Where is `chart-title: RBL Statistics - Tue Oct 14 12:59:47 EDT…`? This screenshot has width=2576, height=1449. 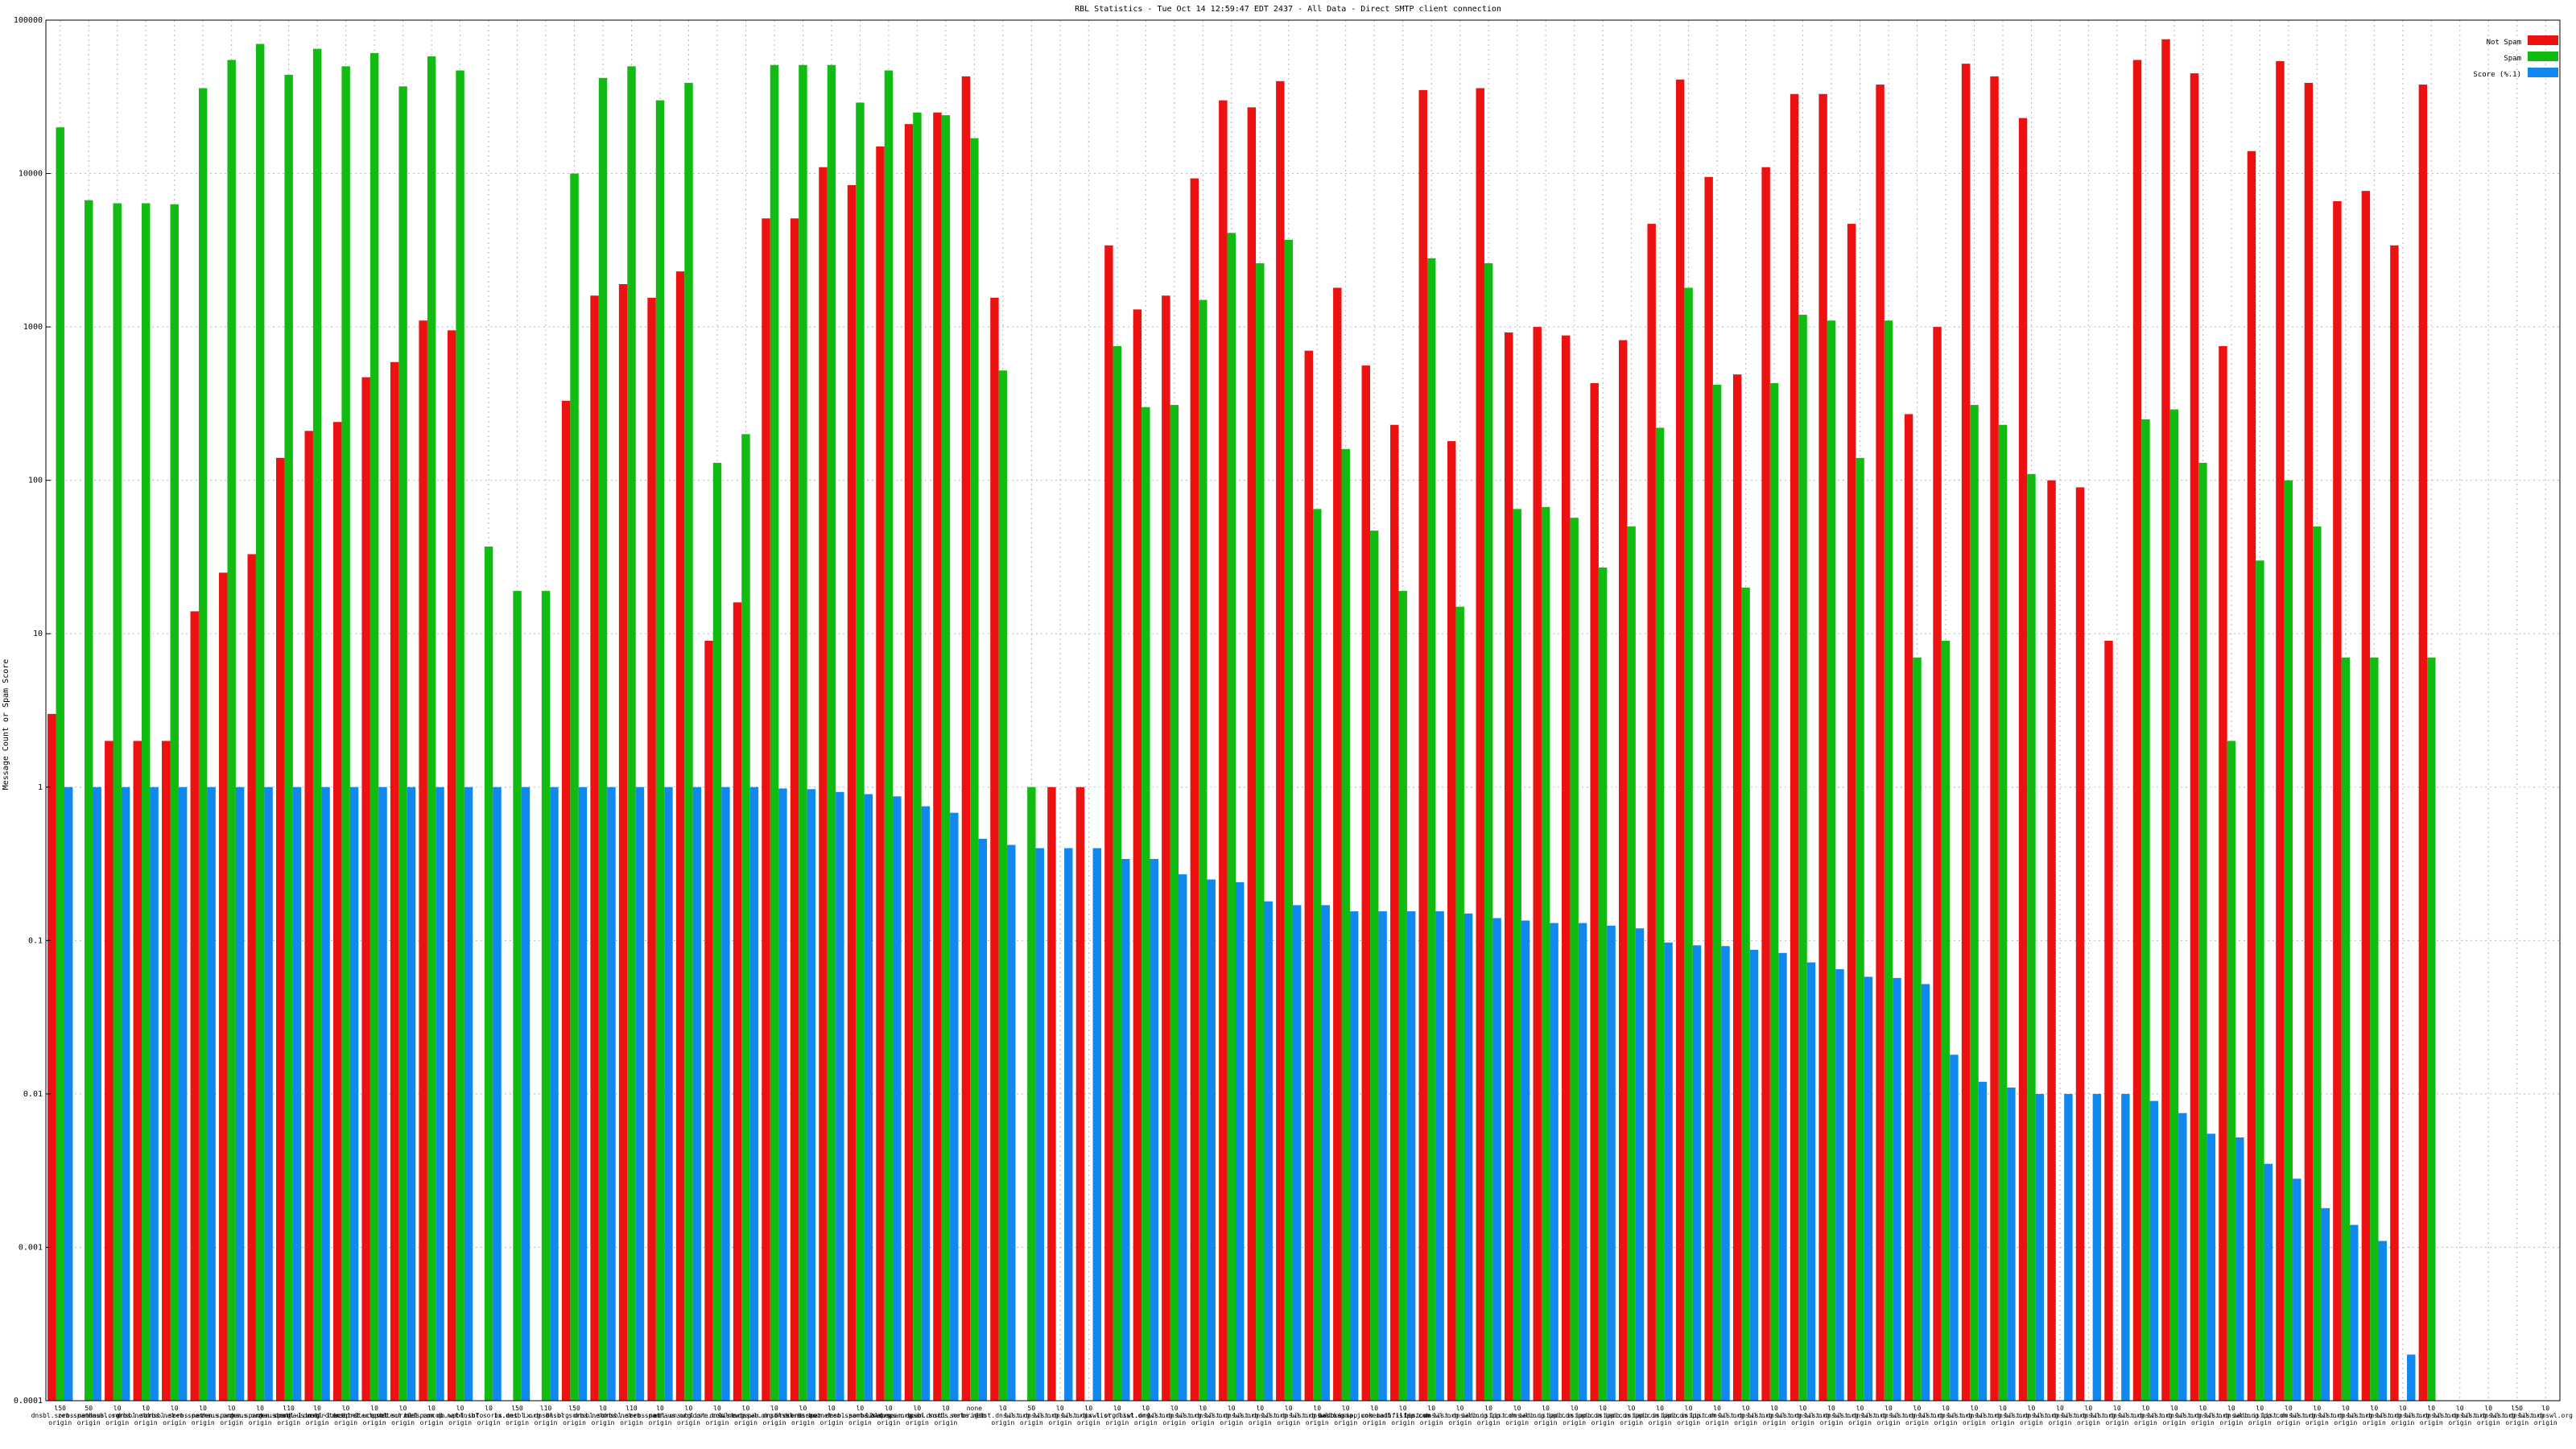
chart-title: RBL Statistics - Tue Oct 14 12:59:47 EDT… is located at coordinates (1288, 9).